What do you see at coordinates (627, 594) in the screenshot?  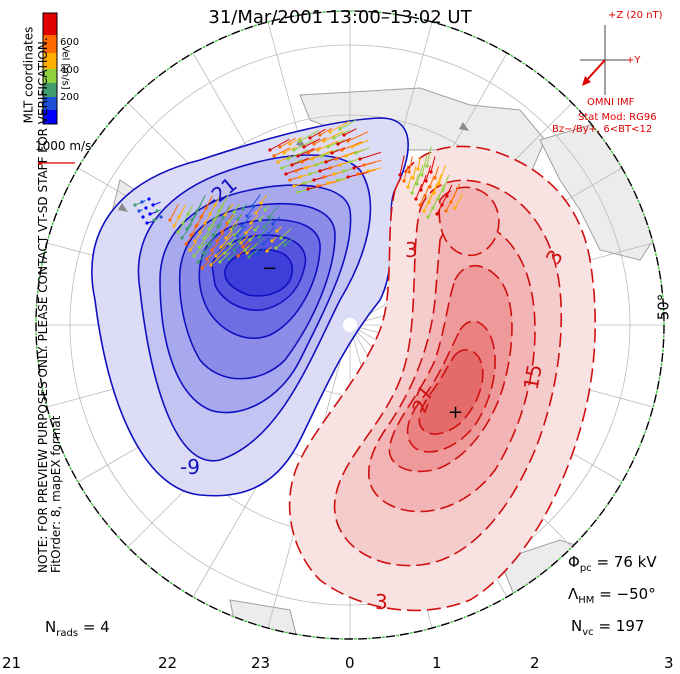 I see `lambda-hm-value: = −50°` at bounding box center [627, 594].